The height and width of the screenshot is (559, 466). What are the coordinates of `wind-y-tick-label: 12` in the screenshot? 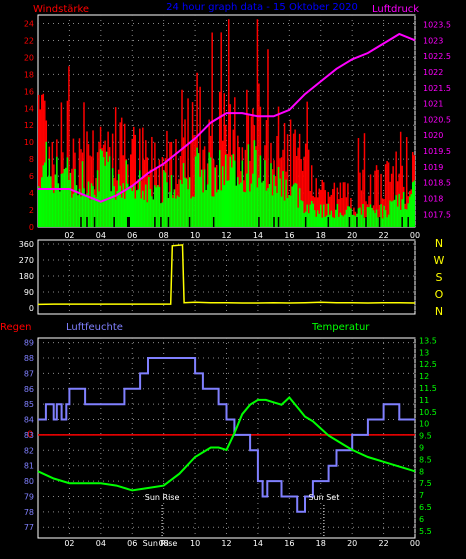 It's located at (29, 125).